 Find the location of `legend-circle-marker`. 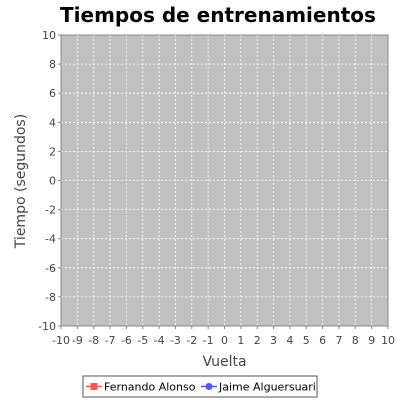

legend-circle-marker is located at coordinates (209, 386).